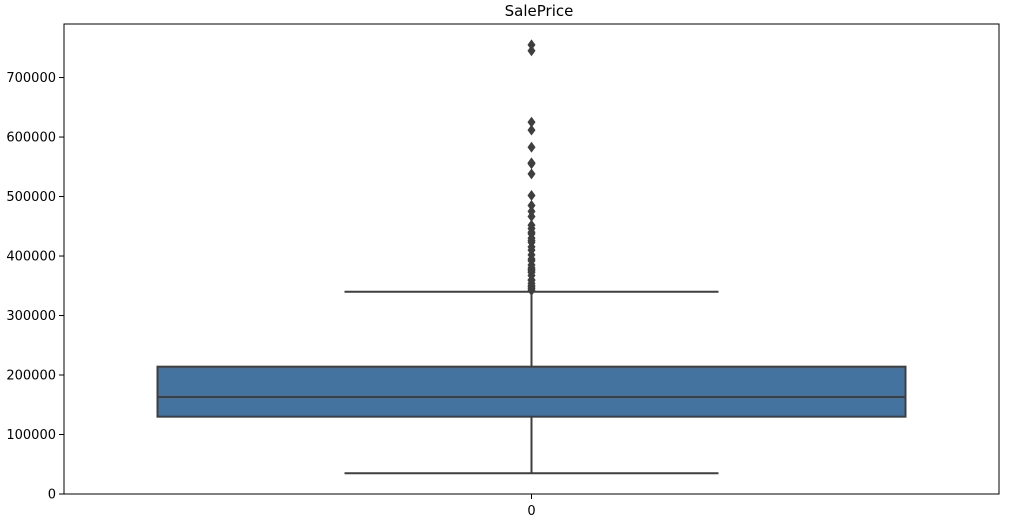 The width and height of the screenshot is (1016, 526). Describe the element at coordinates (52, 495) in the screenshot. I see `y-tick-label: 0` at that location.